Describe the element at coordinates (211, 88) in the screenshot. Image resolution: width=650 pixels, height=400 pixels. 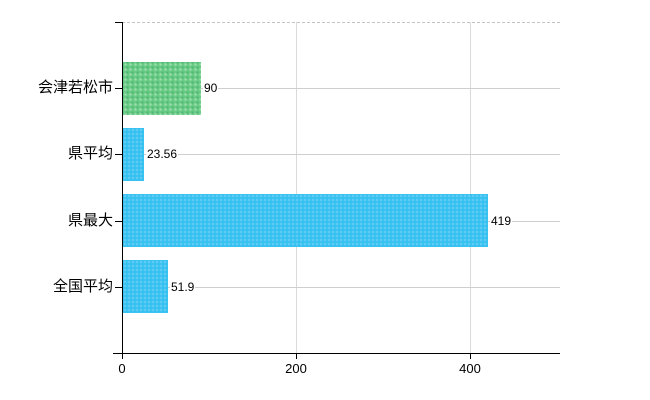
I see `bar-value-label: 90` at that location.